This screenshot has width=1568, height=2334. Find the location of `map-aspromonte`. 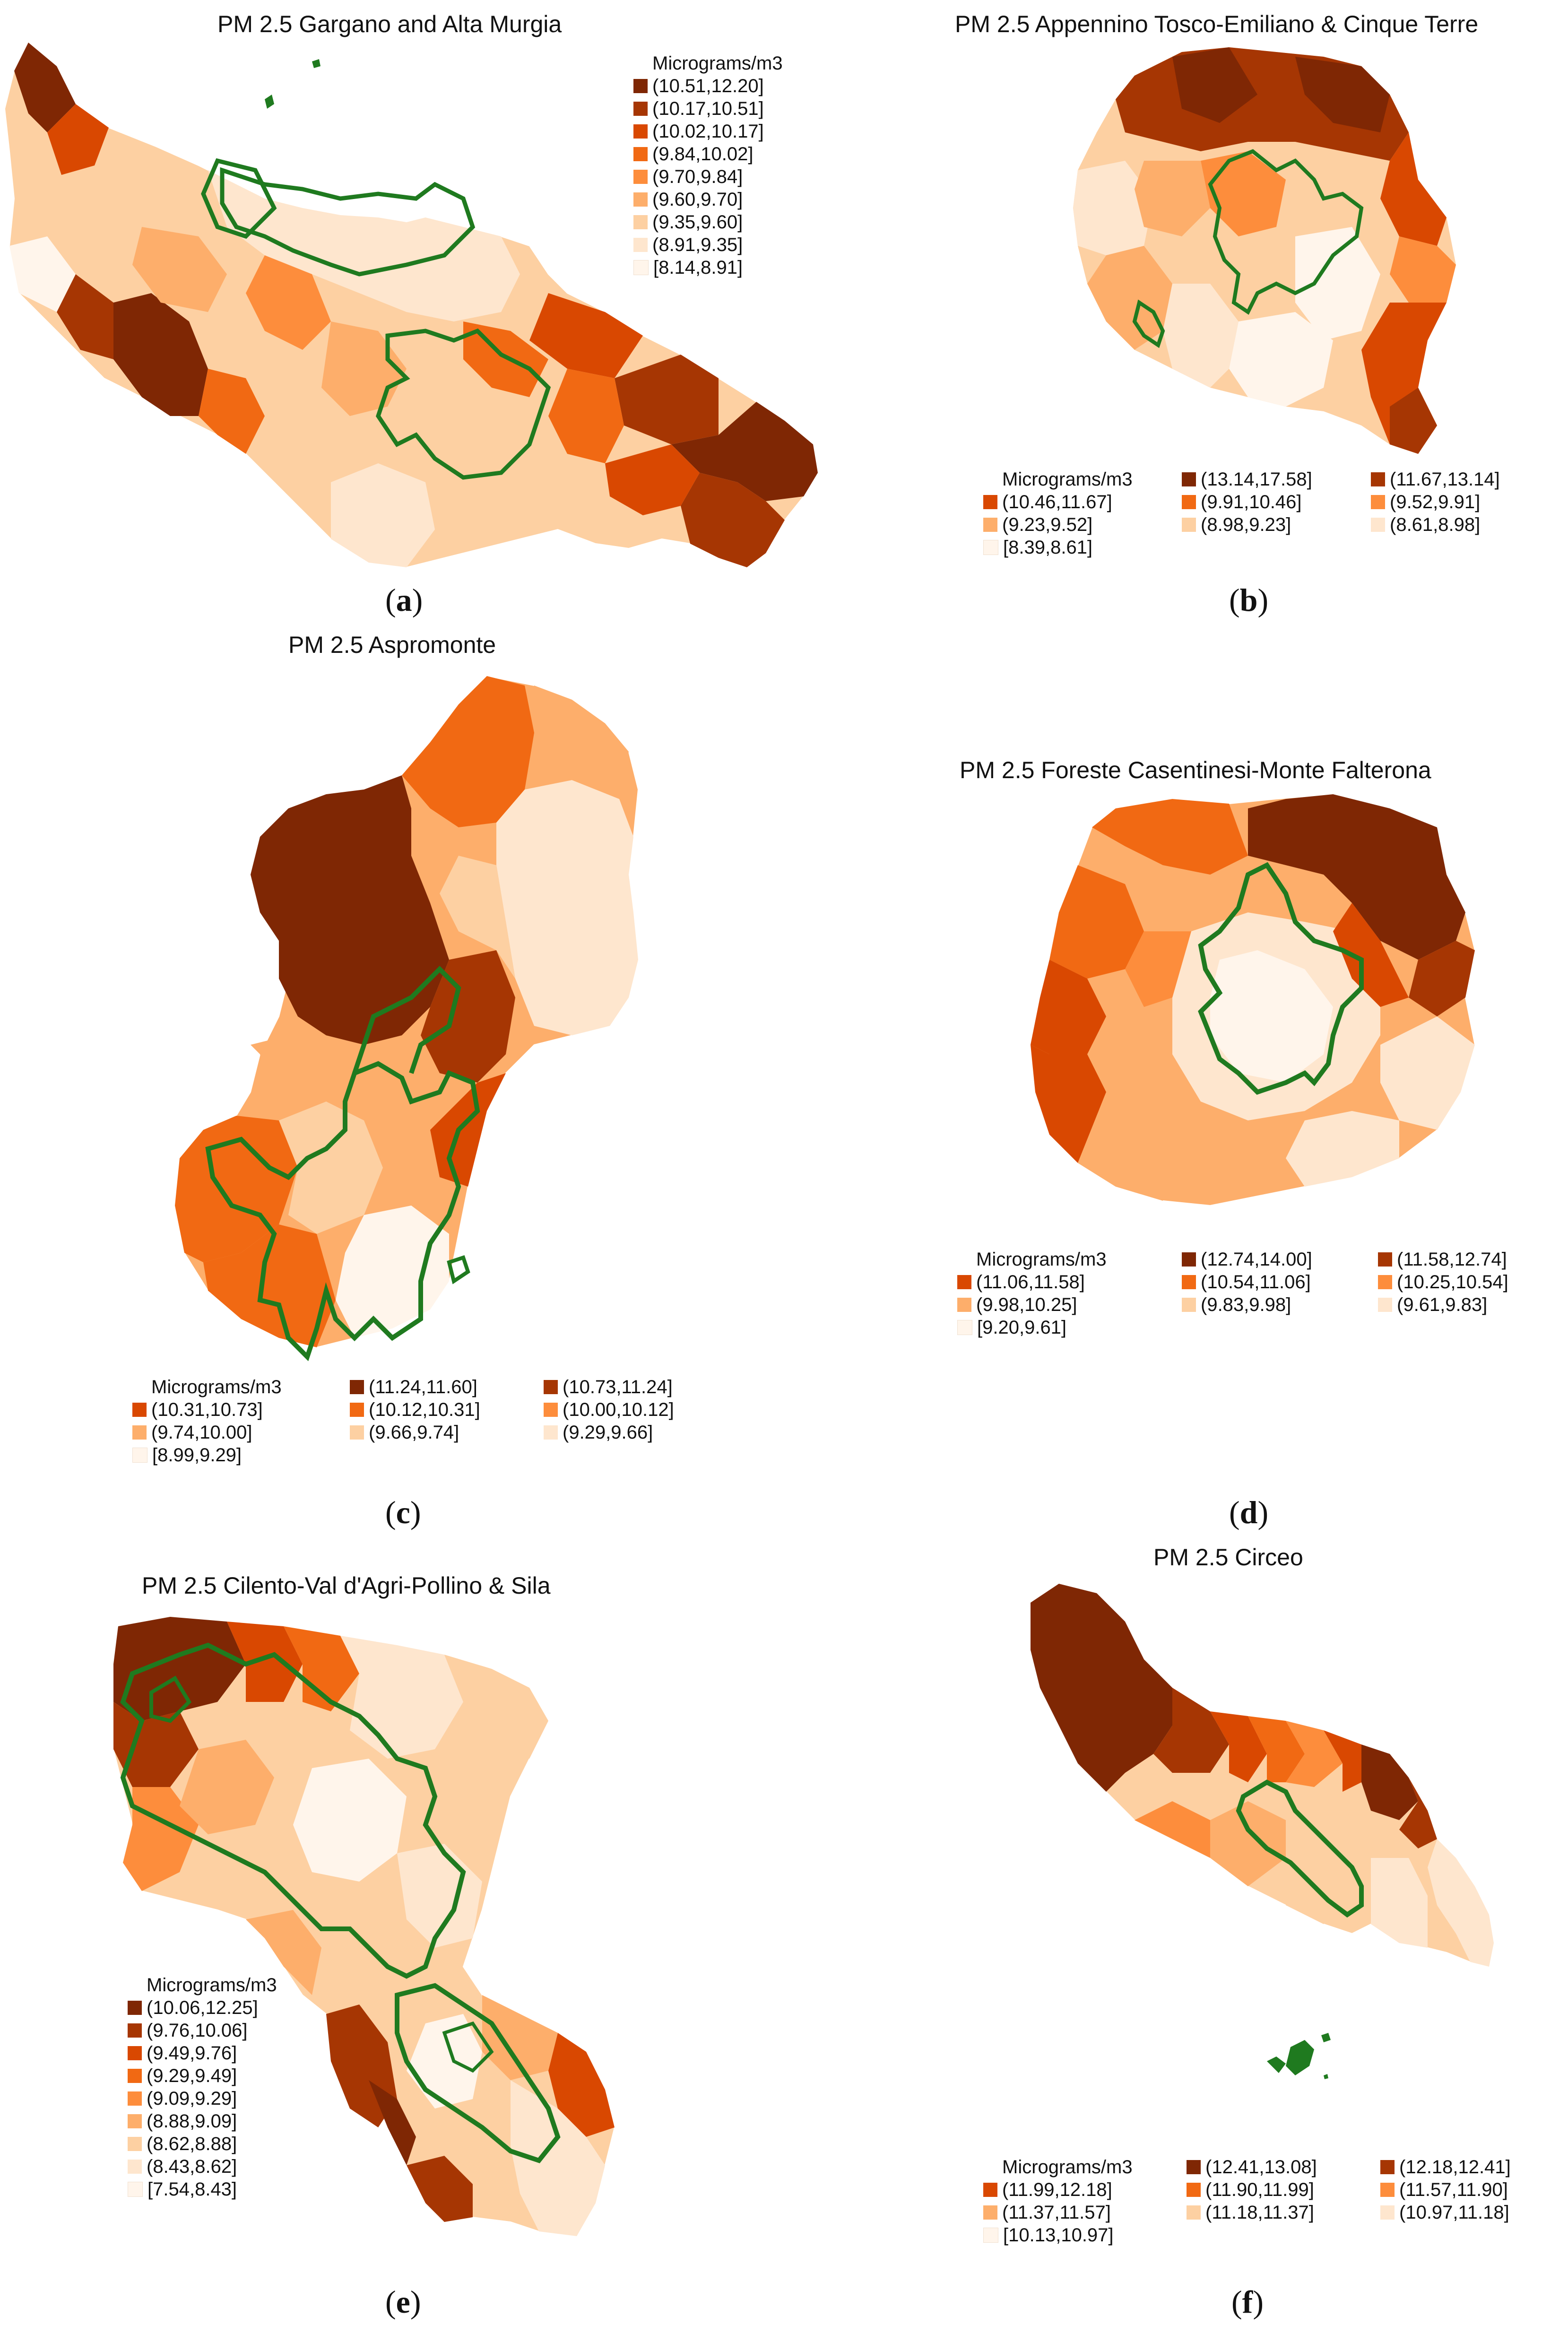

map-aspromonte is located at coordinates (406, 1018).